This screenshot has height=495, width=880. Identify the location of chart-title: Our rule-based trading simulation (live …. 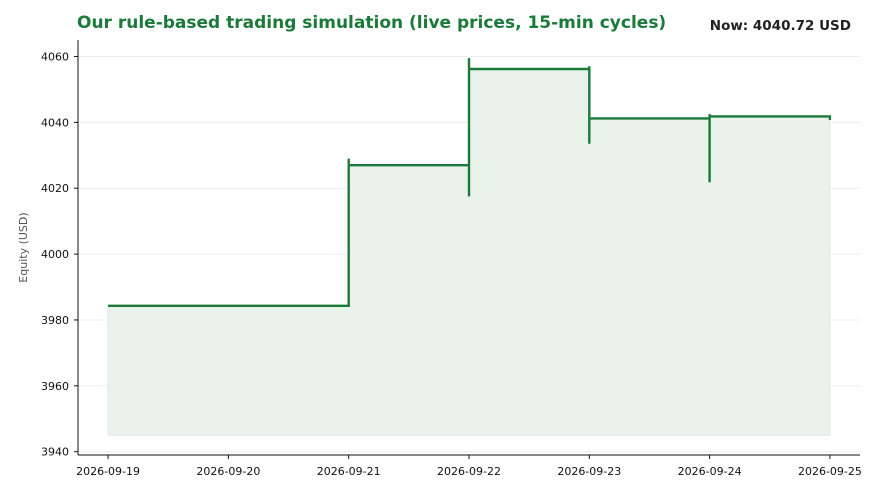
(372, 23).